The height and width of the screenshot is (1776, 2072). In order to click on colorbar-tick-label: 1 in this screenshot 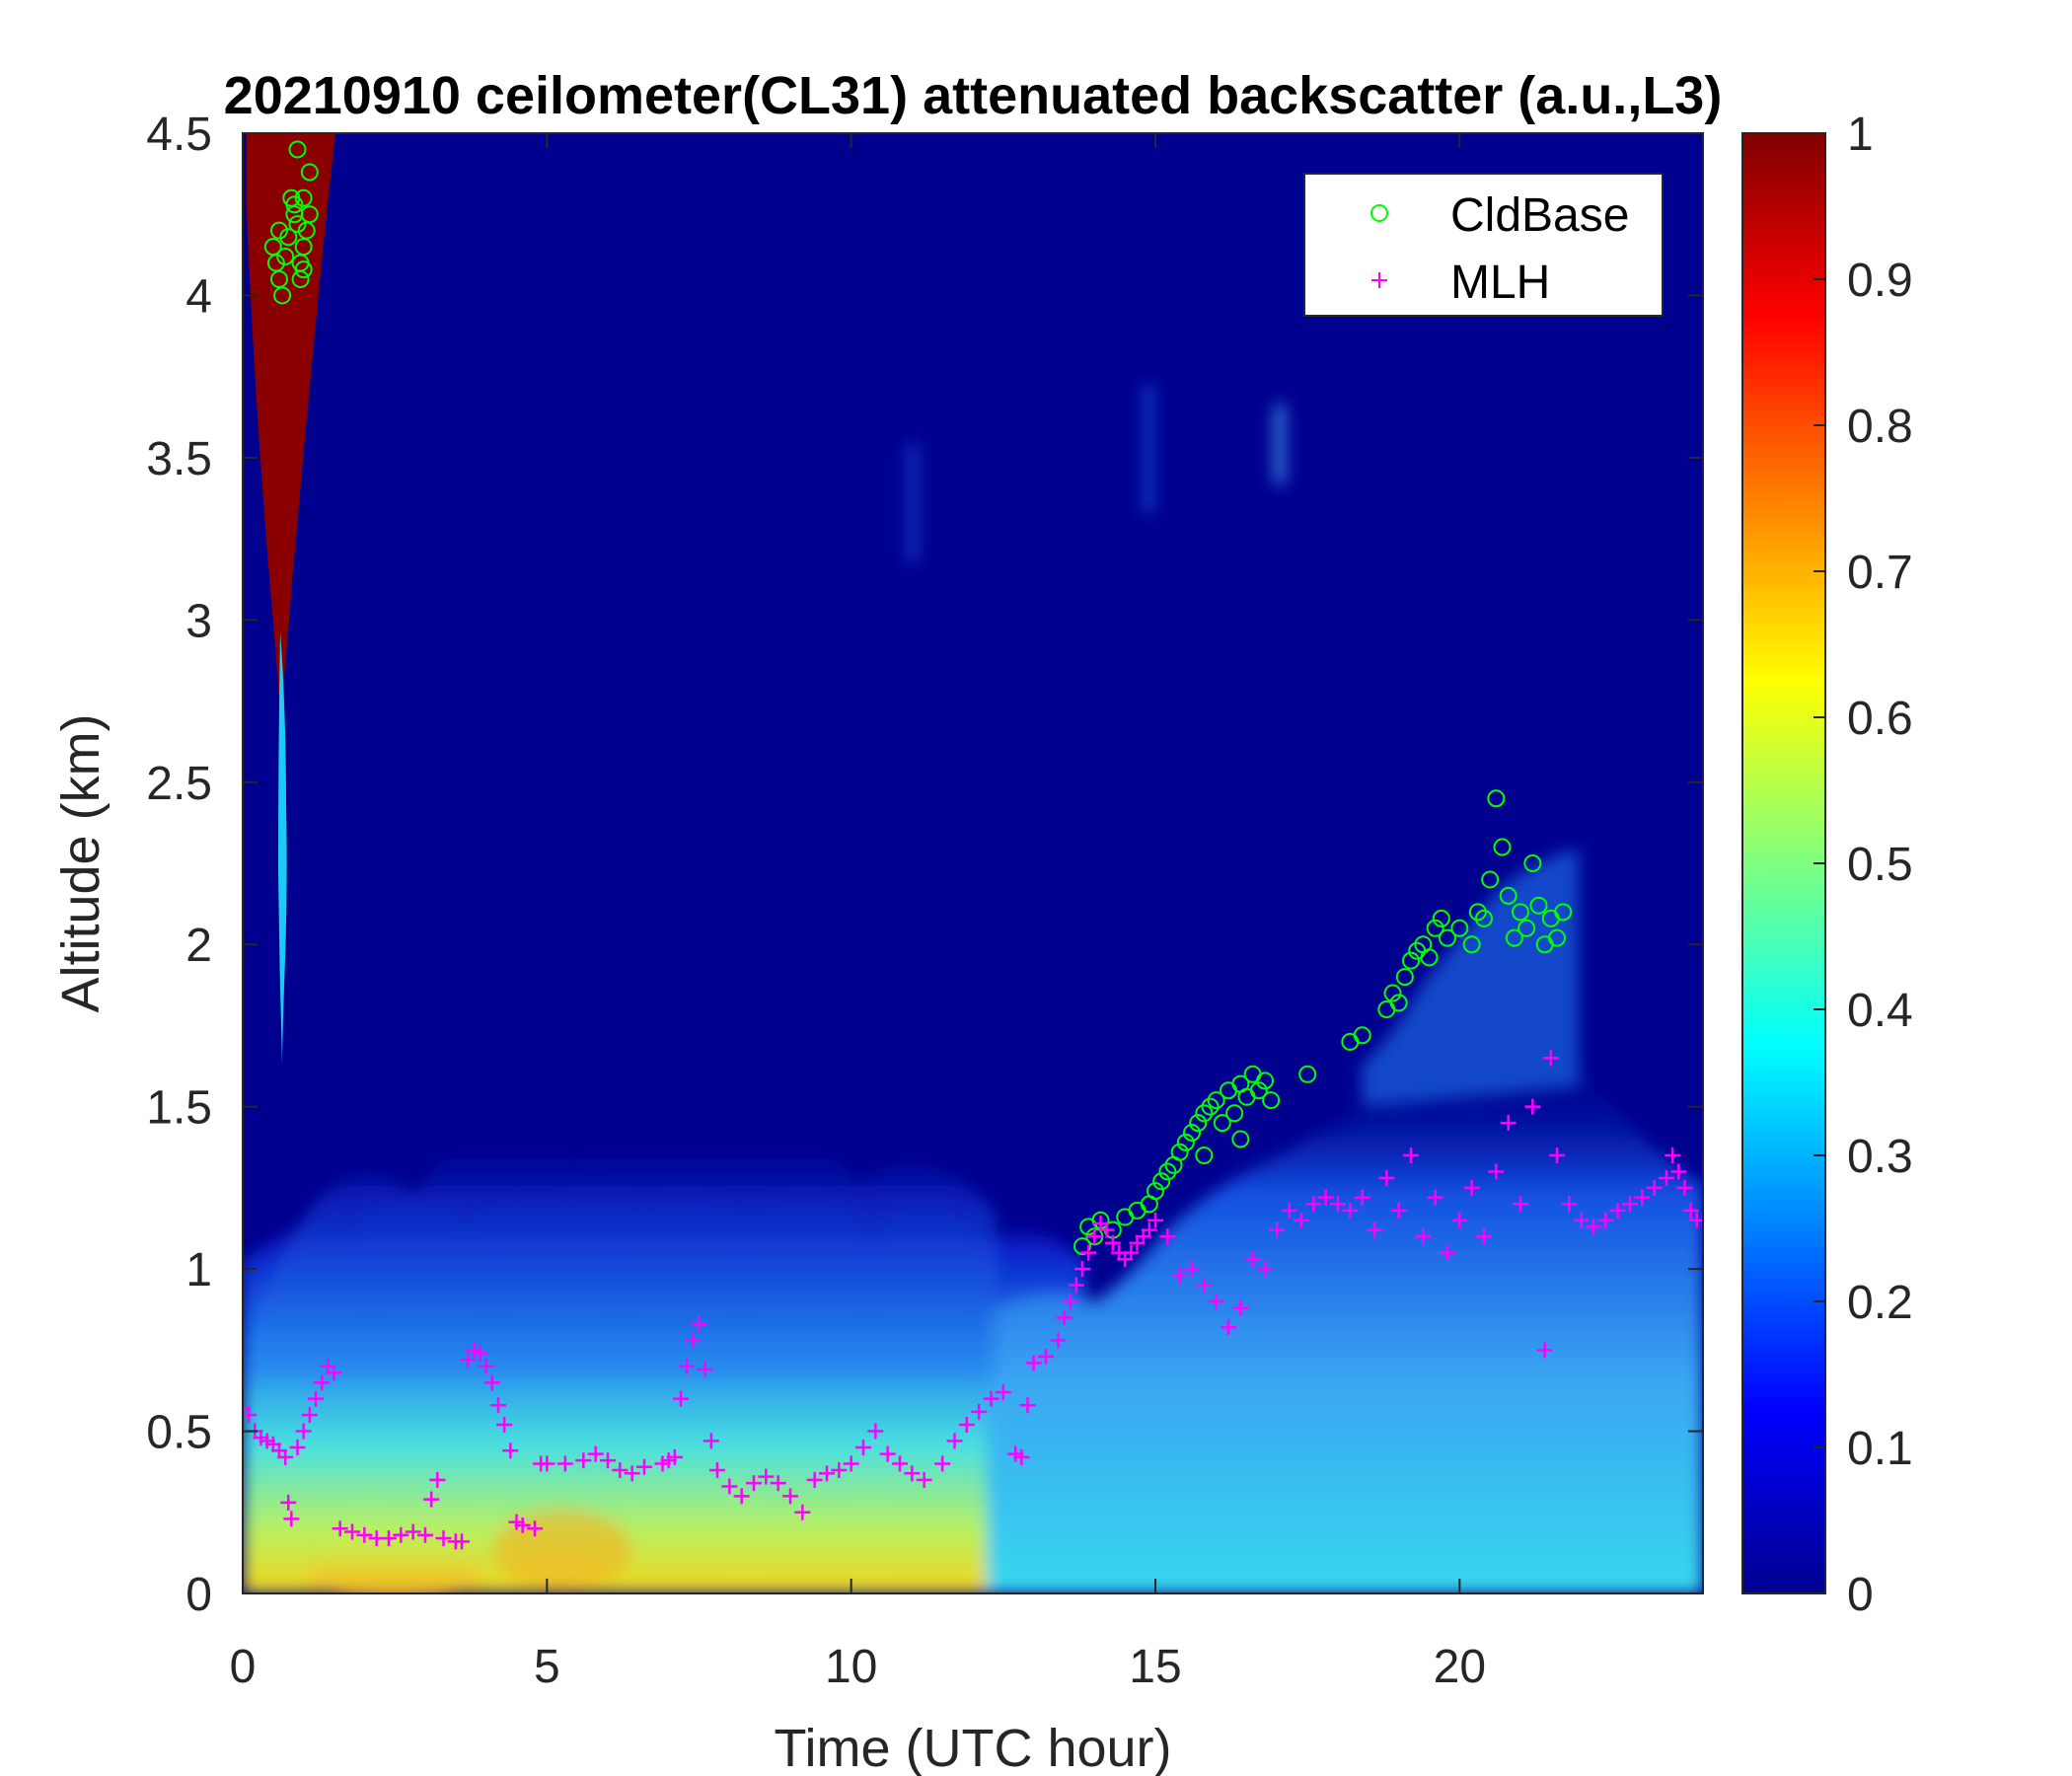, I will do `click(1861, 135)`.